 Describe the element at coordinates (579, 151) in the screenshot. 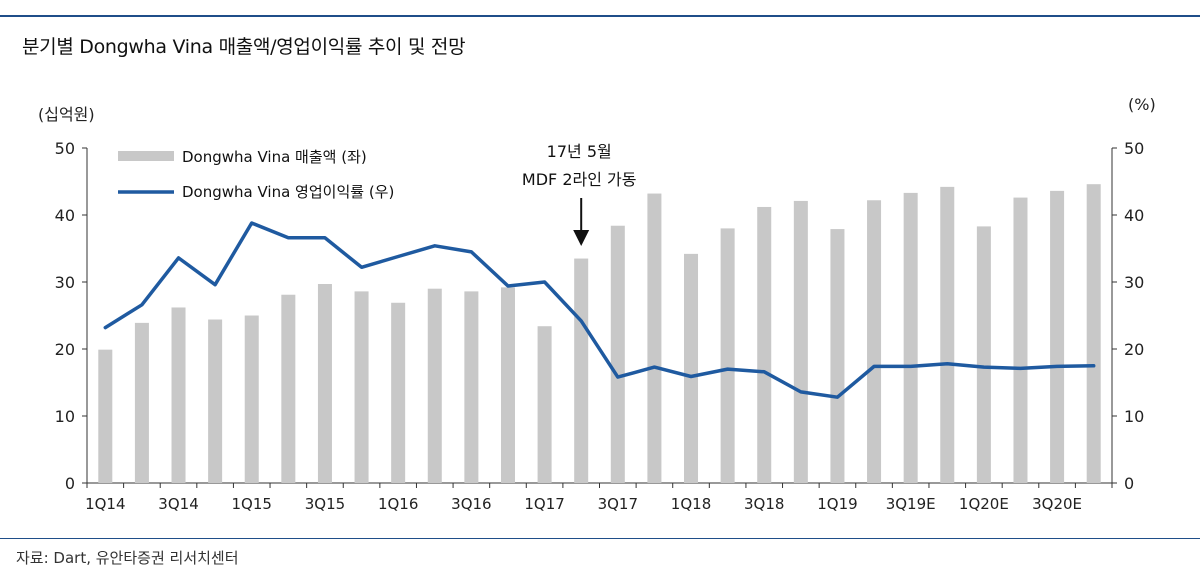

I see `annotation-line1: 17년 5월` at that location.